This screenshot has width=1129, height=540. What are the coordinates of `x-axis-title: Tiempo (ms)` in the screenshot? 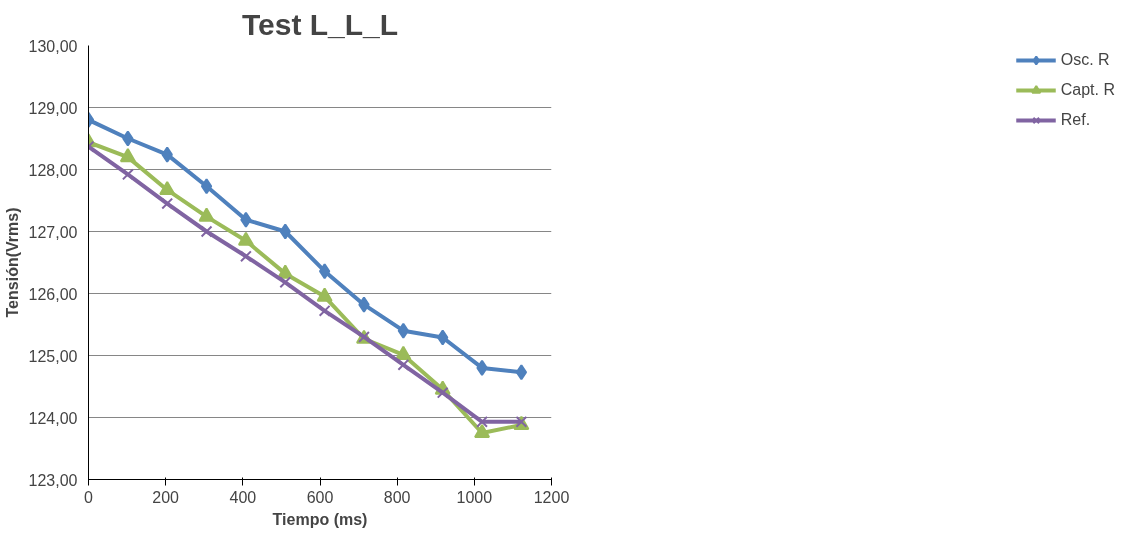 It's located at (320, 519).